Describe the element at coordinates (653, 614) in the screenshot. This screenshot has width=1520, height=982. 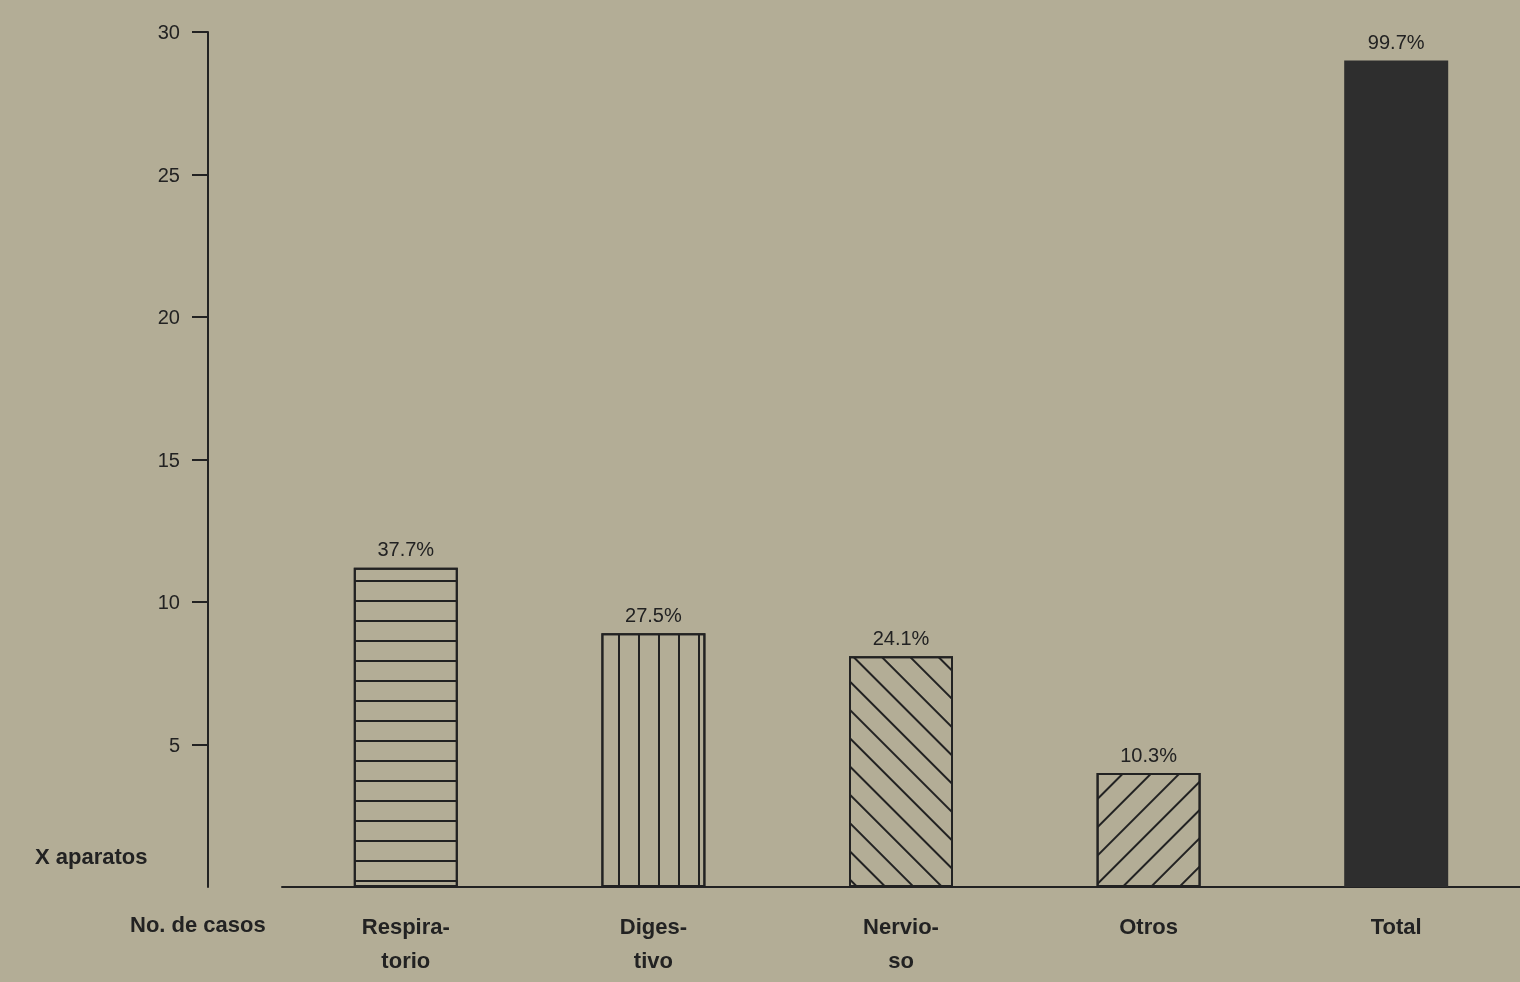
I see `annotation: 27.5%` at that location.